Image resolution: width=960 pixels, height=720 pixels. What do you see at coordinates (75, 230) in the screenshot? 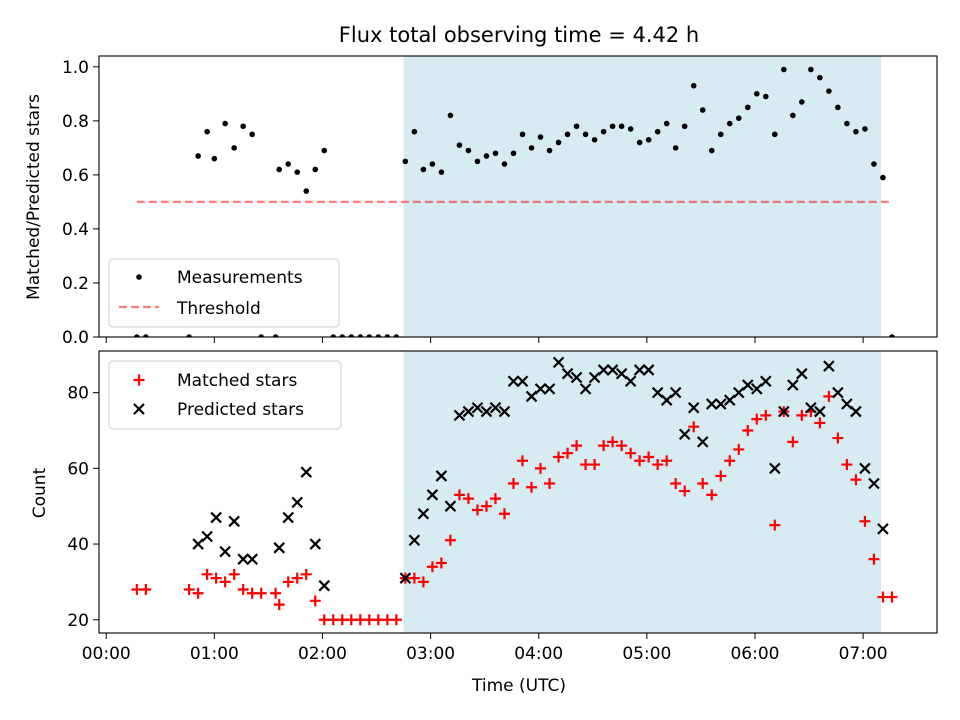
I see `y-tick-label: 0.4` at bounding box center [75, 230].